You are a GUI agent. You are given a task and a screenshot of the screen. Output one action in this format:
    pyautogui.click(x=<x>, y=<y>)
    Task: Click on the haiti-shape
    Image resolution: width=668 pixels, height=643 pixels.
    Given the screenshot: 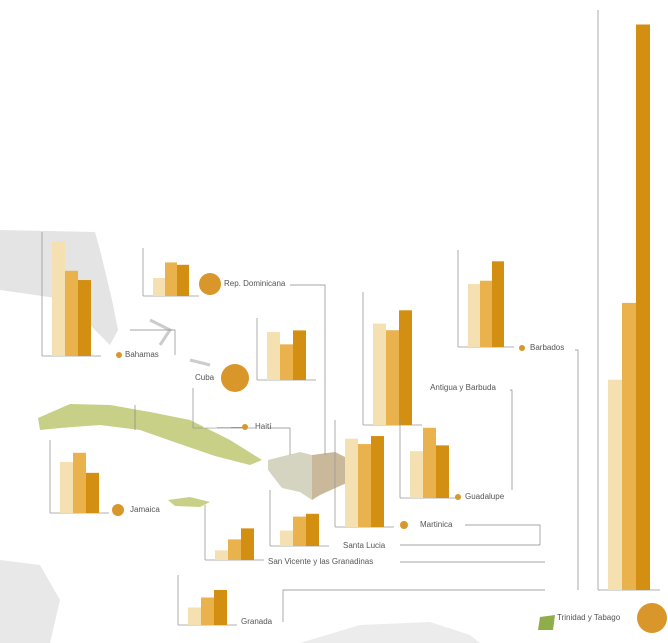 What is the action you would take?
    pyautogui.click(x=290, y=476)
    